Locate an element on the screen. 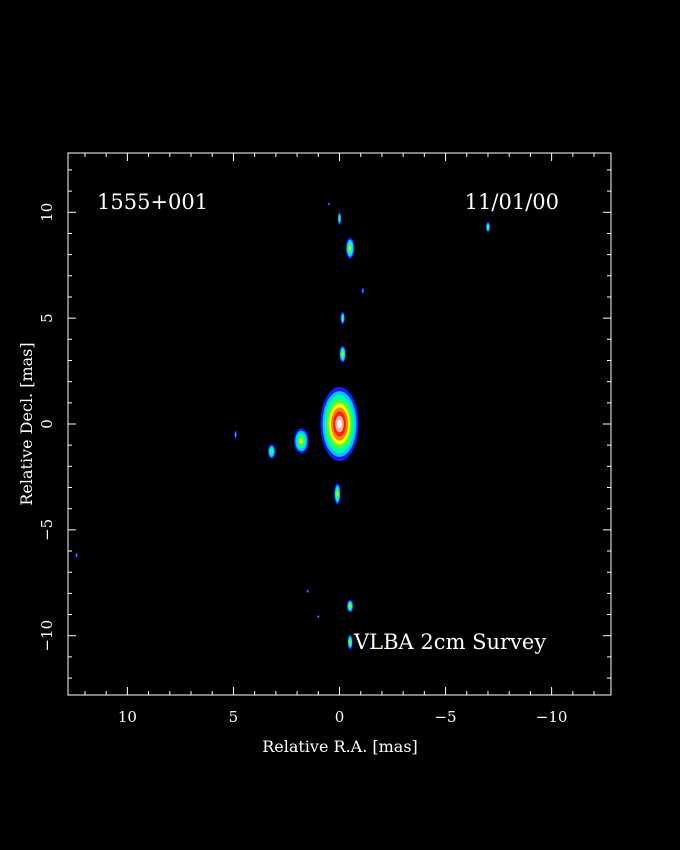 Image resolution: width=680 pixels, height=850 pixels. observation-date: 11/01/00 is located at coordinates (512, 202).